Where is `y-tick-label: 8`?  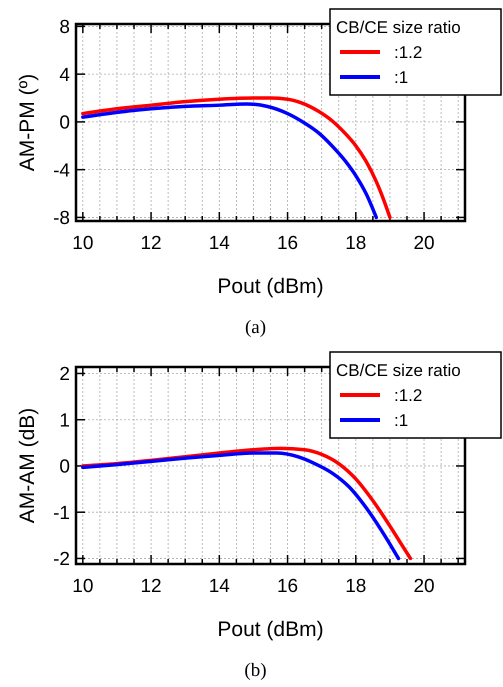
y-tick-label: 8 is located at coordinates (64, 27).